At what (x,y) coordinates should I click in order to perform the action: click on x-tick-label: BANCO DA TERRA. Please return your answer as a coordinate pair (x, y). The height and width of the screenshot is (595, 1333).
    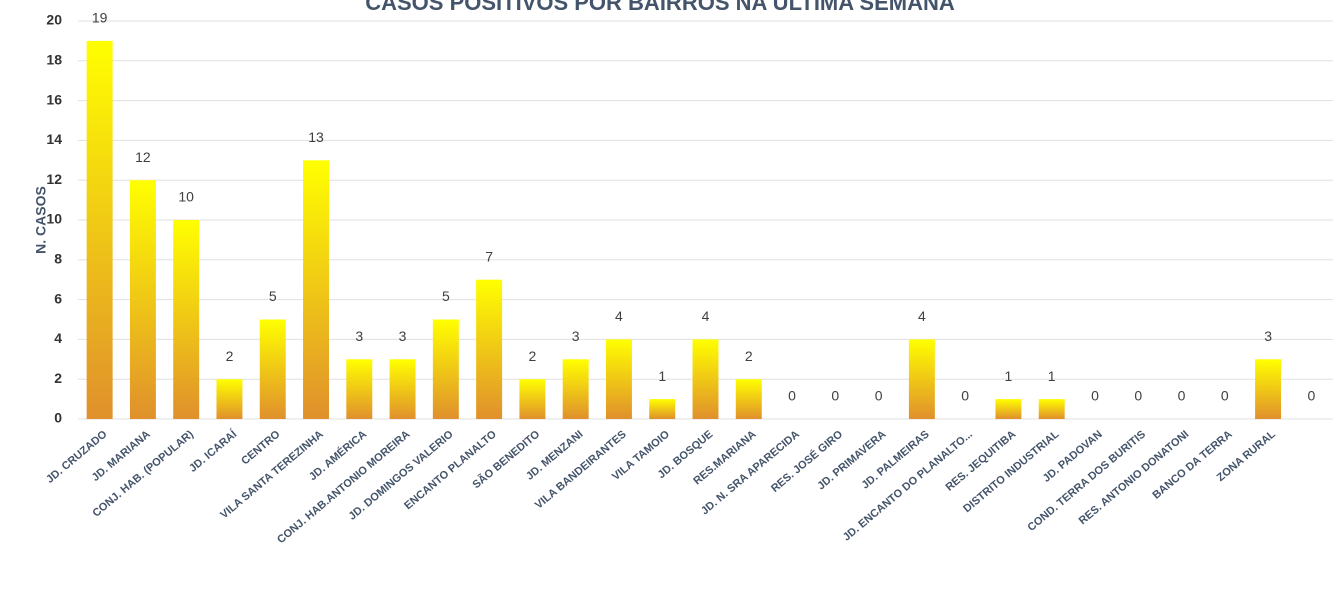
    Looking at the image, I should click on (1192, 464).